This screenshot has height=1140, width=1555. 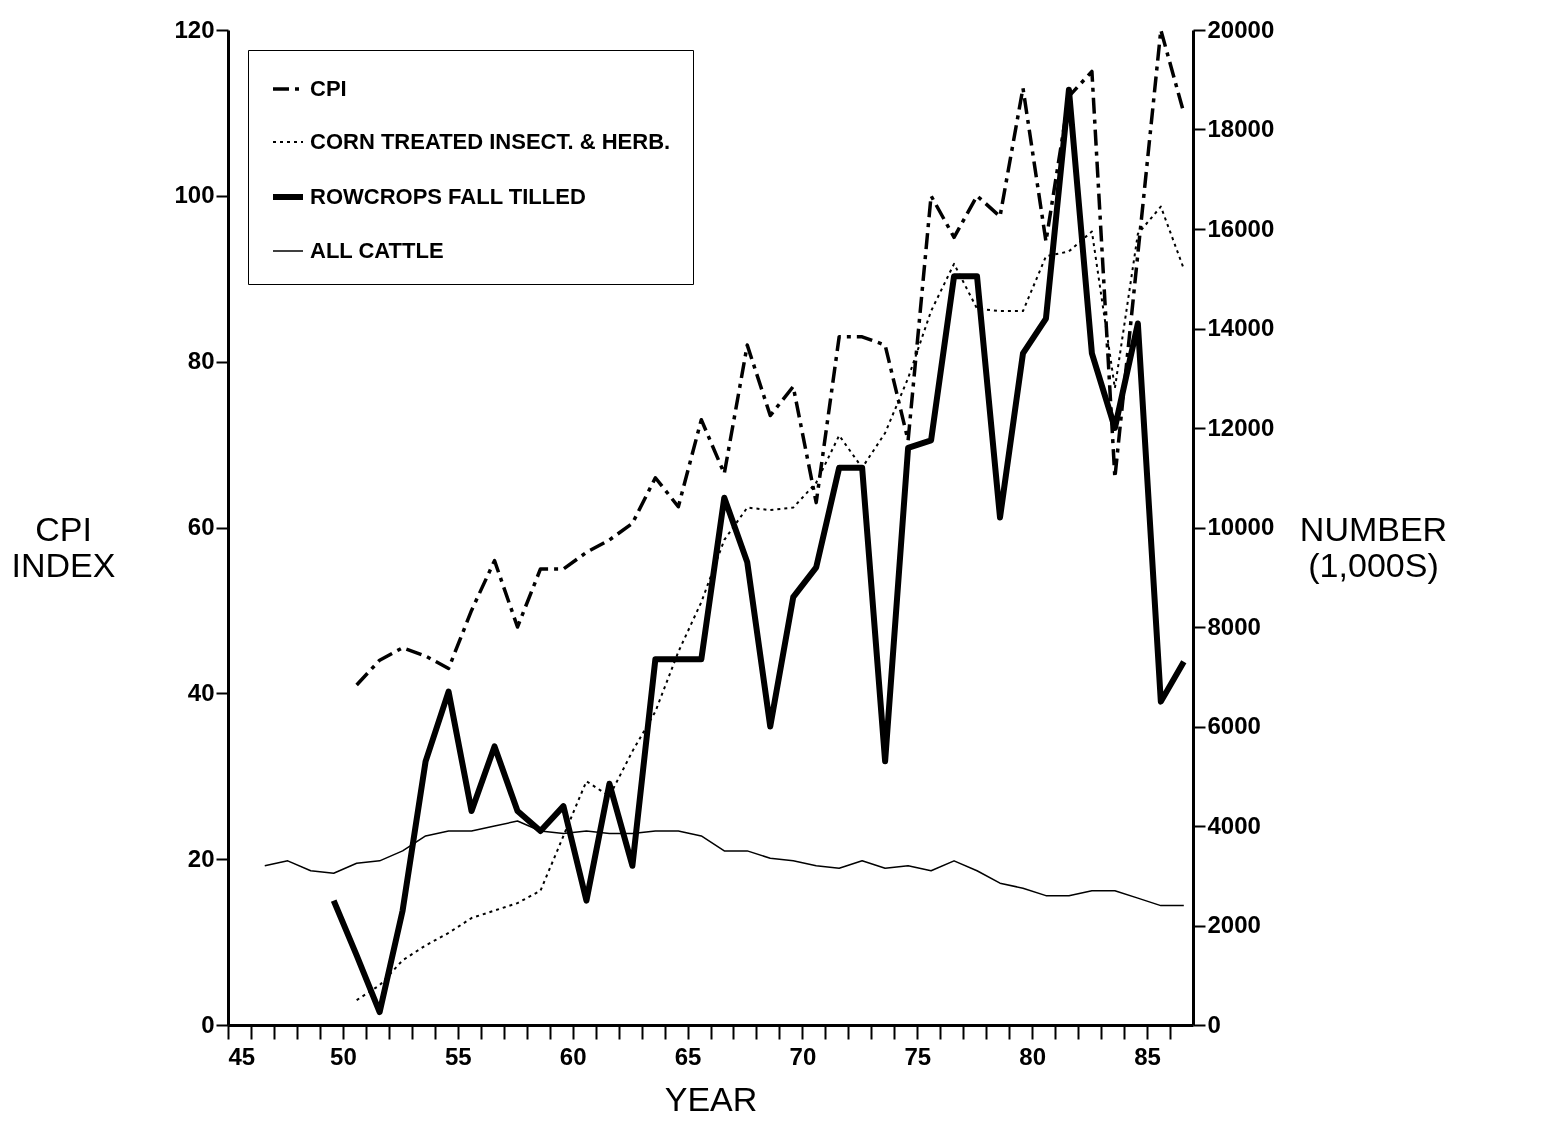 What do you see at coordinates (194, 29) in the screenshot?
I see `y-tick-label: 120` at bounding box center [194, 29].